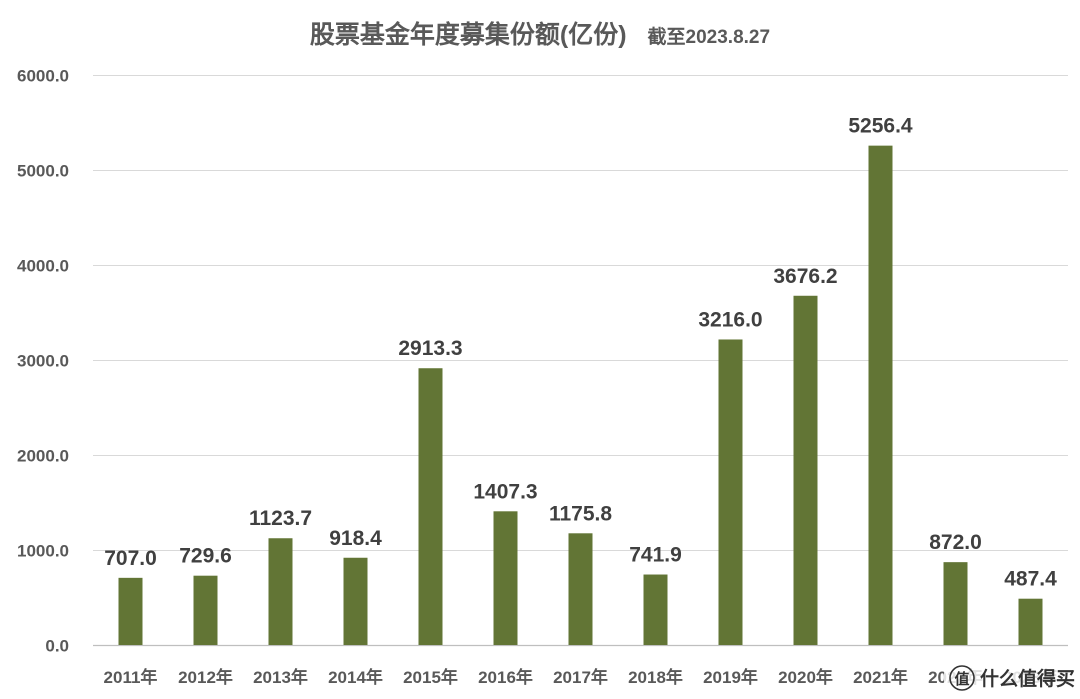  Describe the element at coordinates (880, 395) in the screenshot. I see `bar-2021` at that location.